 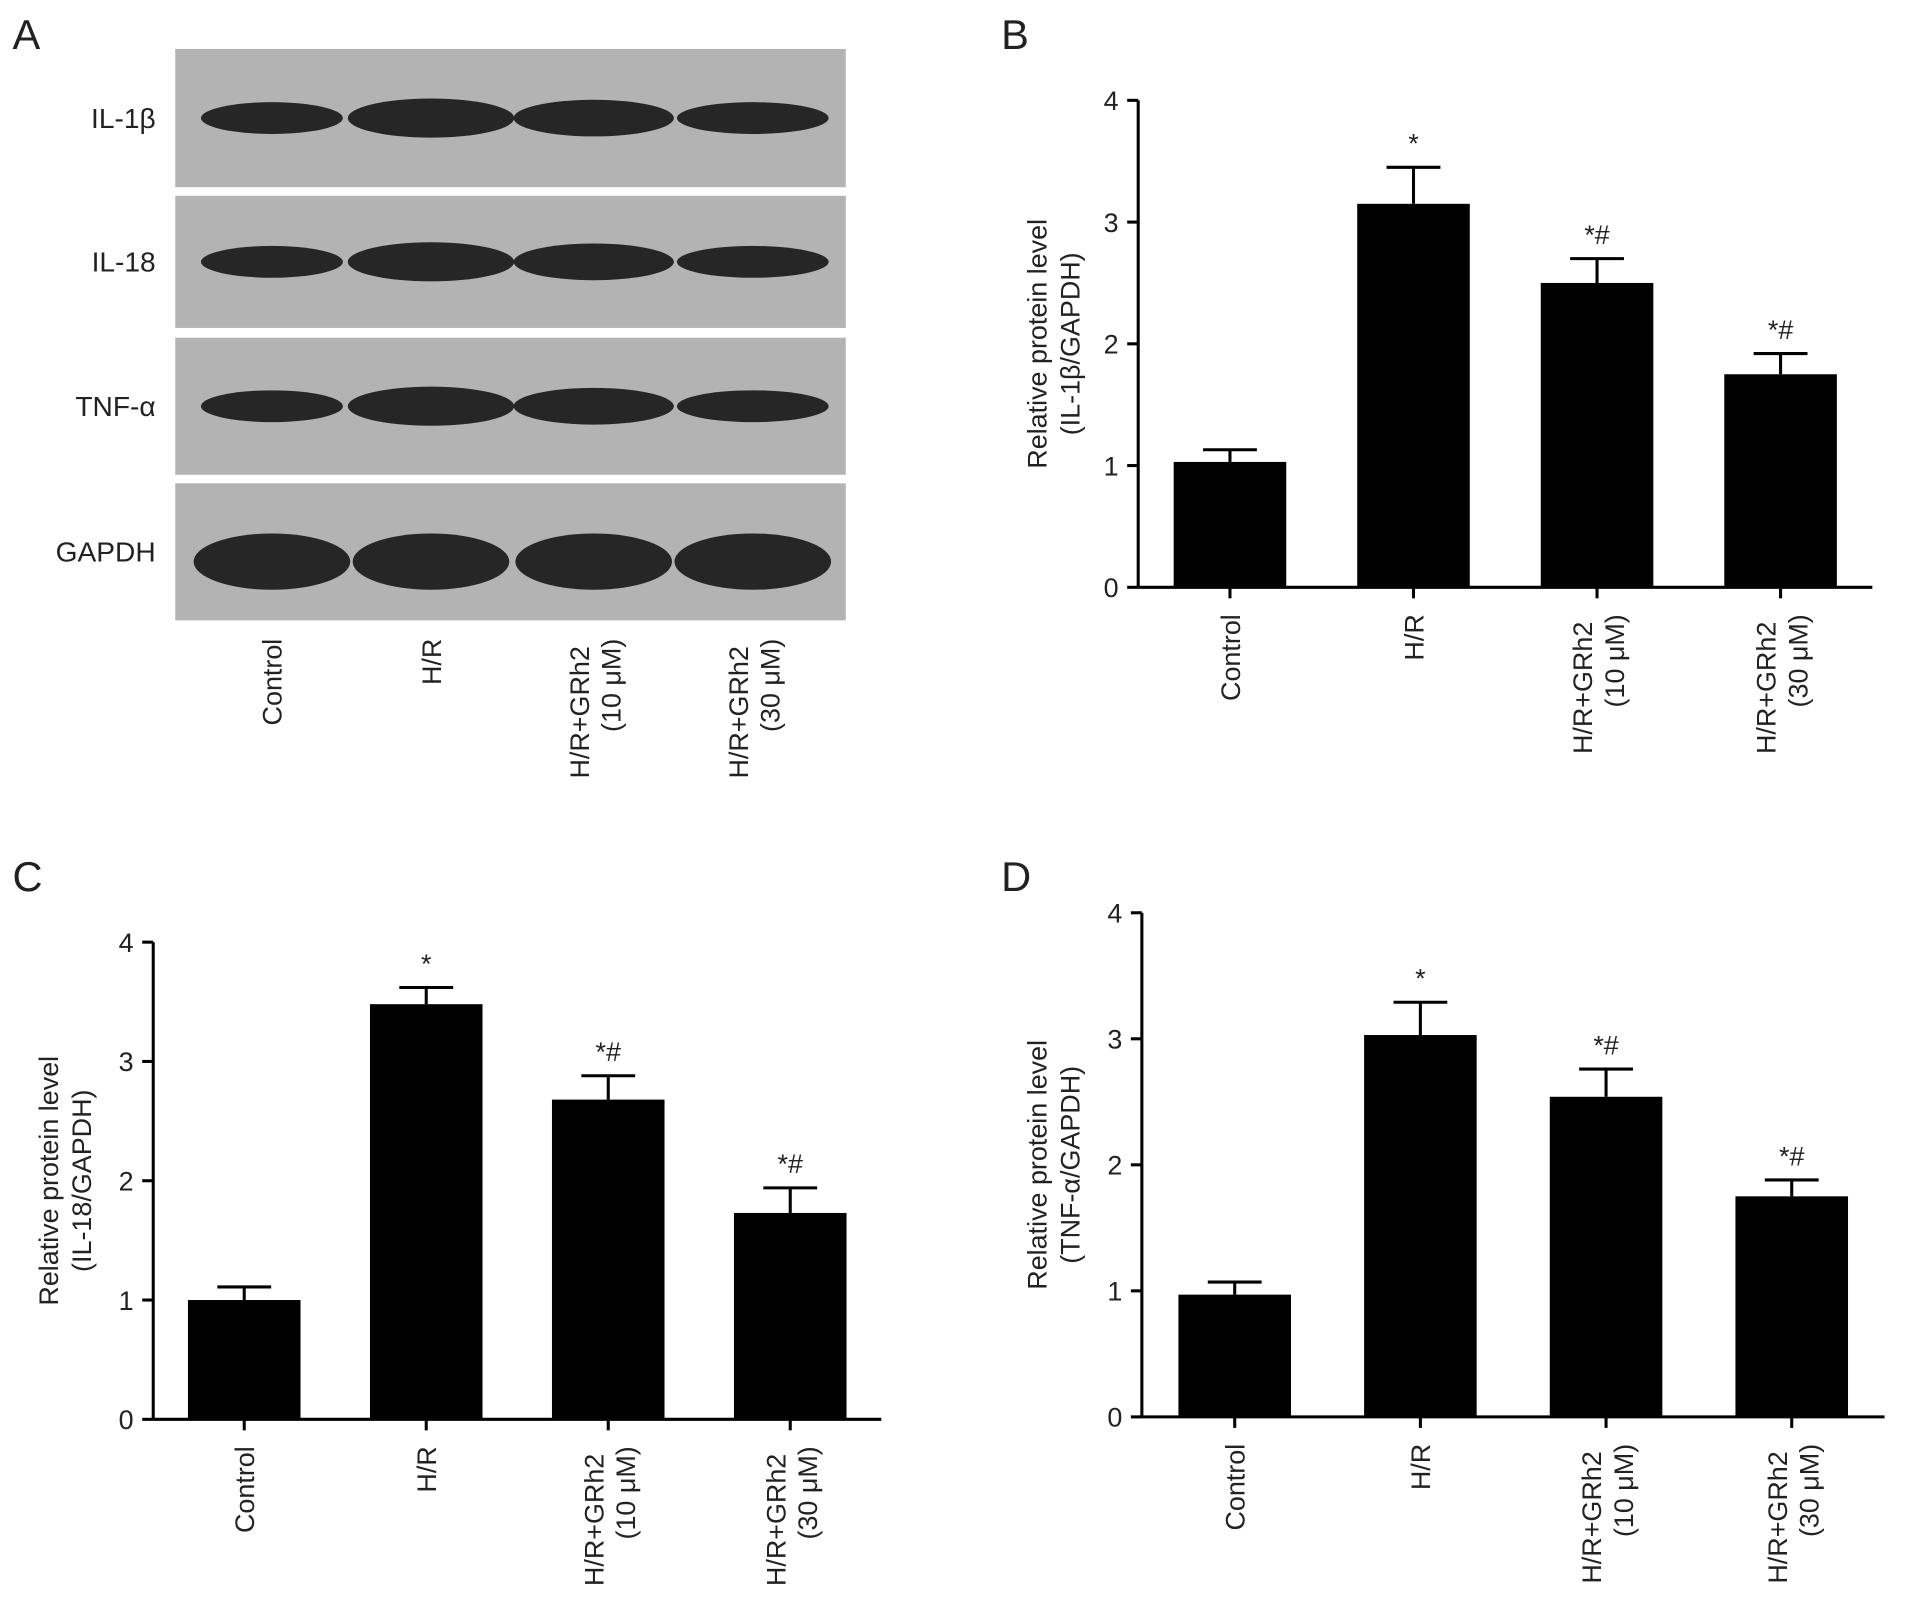 What do you see at coordinates (115, 406) in the screenshot?
I see `protein-label: TNF-α` at bounding box center [115, 406].